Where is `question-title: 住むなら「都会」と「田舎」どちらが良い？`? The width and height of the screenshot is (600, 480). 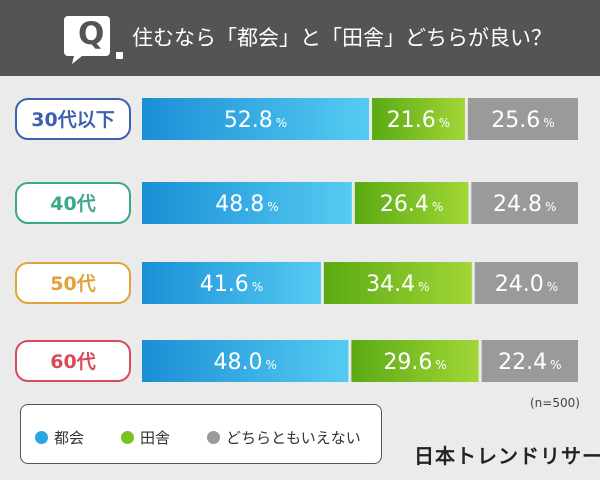 question-title: 住むなら「都会」と「田舎」どちらが良い？ is located at coordinates (342, 38).